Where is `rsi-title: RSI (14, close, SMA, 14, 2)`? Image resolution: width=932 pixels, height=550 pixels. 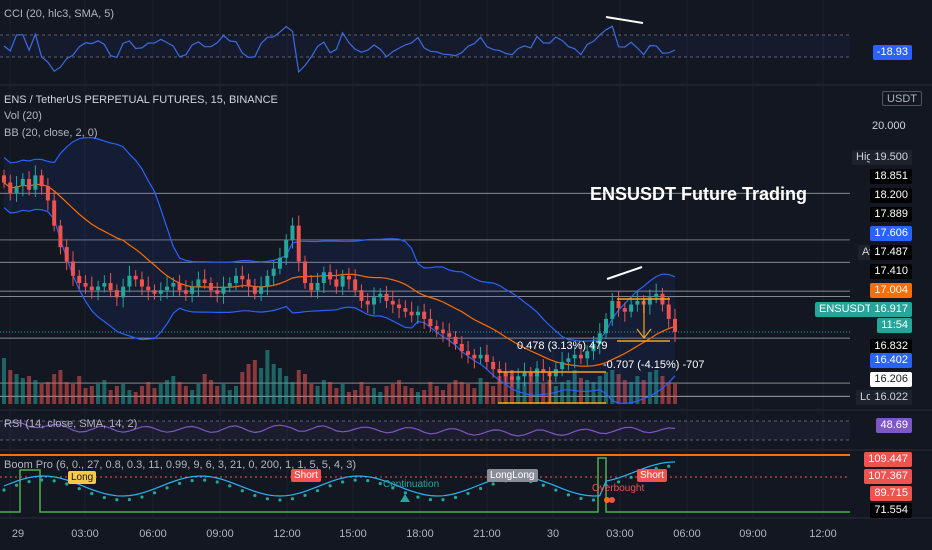
rsi-title: RSI (14, close, SMA, 14, 2) is located at coordinates (71, 424).